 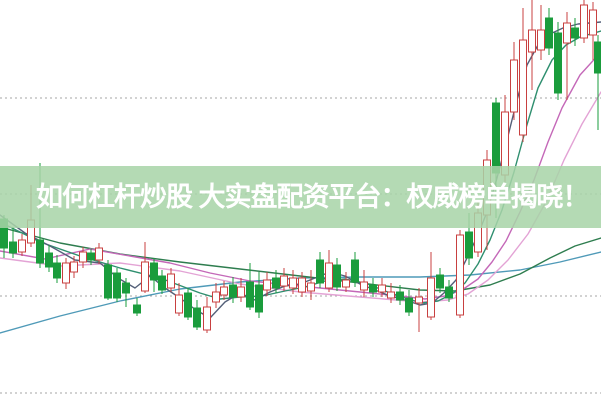 What do you see at coordinates (313, 196) in the screenshot?
I see `headline-text: 如何杠杆炒股 大实盘配资平台：权威榜单揭晓！` at bounding box center [313, 196].